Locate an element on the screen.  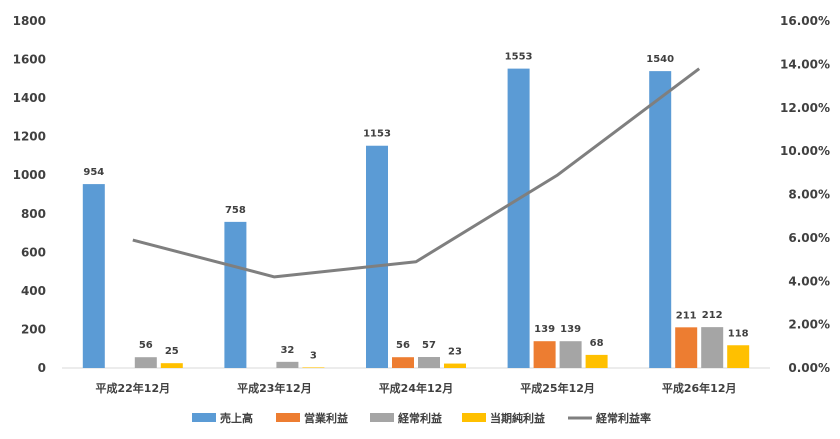
data-label: 1553 is located at coordinates (519, 57).